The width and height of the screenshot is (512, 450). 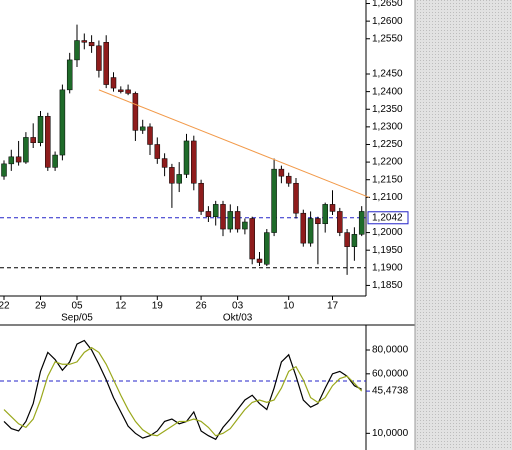 I want to click on x-tick-label: 22, so click(x=5, y=306).